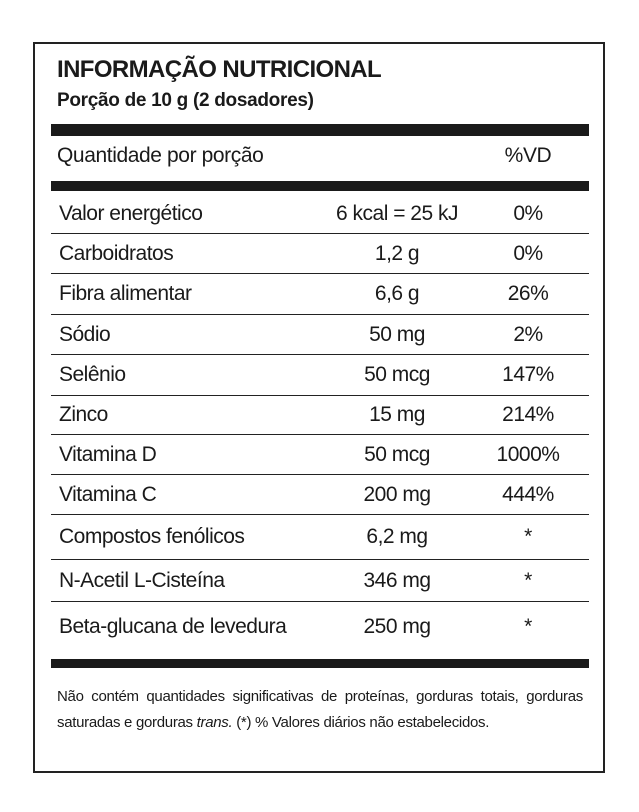 The height and width of the screenshot is (812, 639). Describe the element at coordinates (320, 581) in the screenshot. I see `table-row: N-Acetil L-Cisteína 346 mg *` at that location.